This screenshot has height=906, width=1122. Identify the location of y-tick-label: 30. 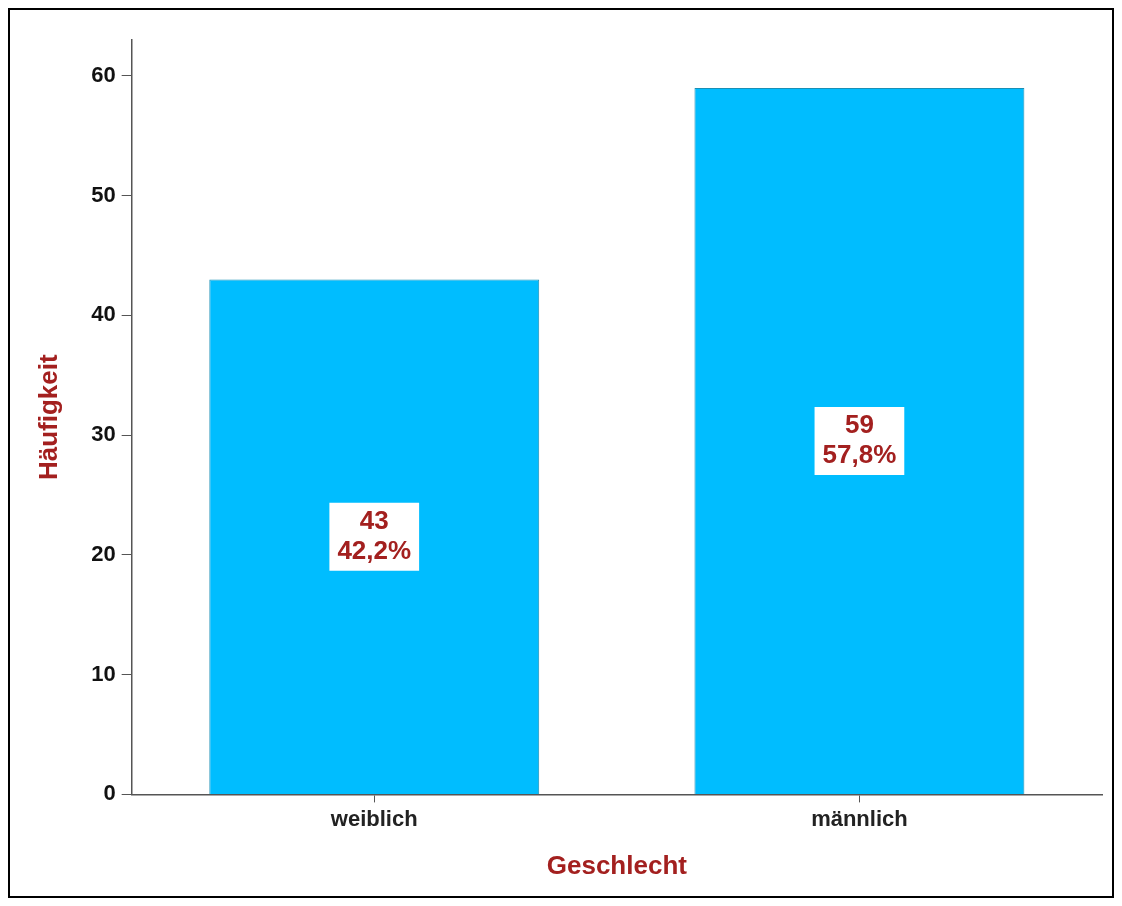
(103, 434).